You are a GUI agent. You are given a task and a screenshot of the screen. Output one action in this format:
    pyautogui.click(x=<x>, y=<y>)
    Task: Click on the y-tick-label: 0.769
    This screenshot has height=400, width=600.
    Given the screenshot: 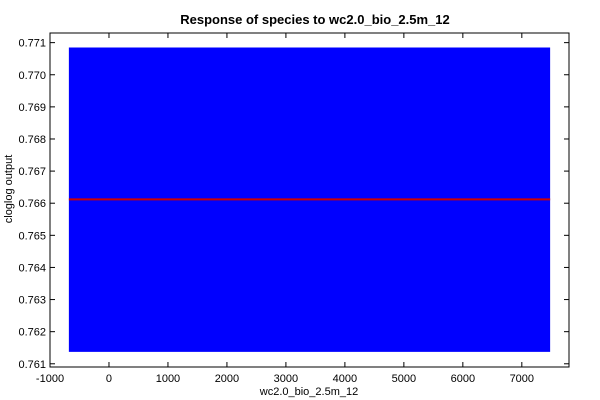 What is the action you would take?
    pyautogui.click(x=32, y=108)
    